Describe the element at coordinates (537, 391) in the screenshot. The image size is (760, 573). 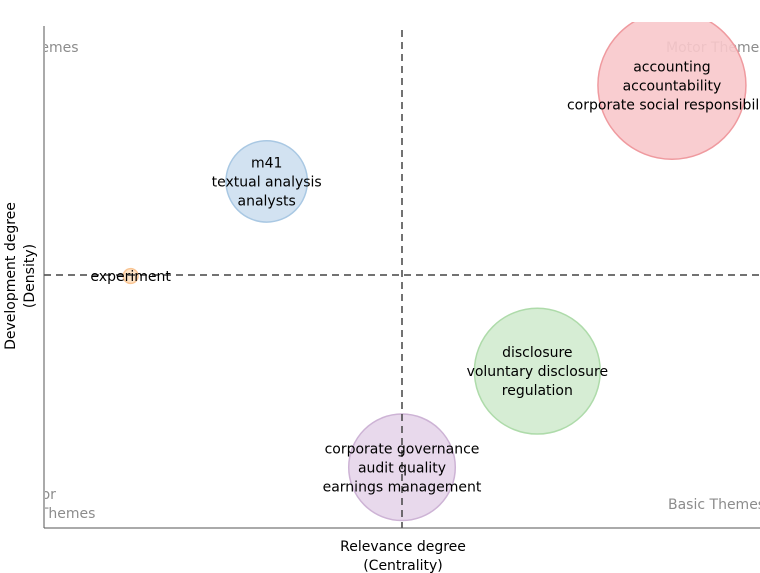
I see `bubble-label-3-2: regulation` at that location.